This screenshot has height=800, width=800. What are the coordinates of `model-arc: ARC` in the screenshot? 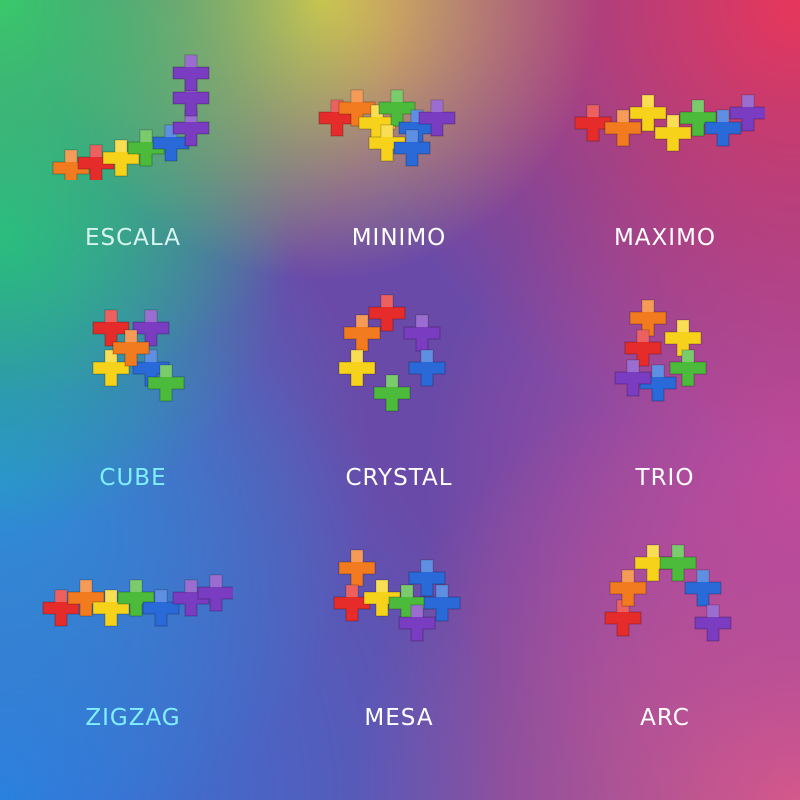 It's located at (665, 613).